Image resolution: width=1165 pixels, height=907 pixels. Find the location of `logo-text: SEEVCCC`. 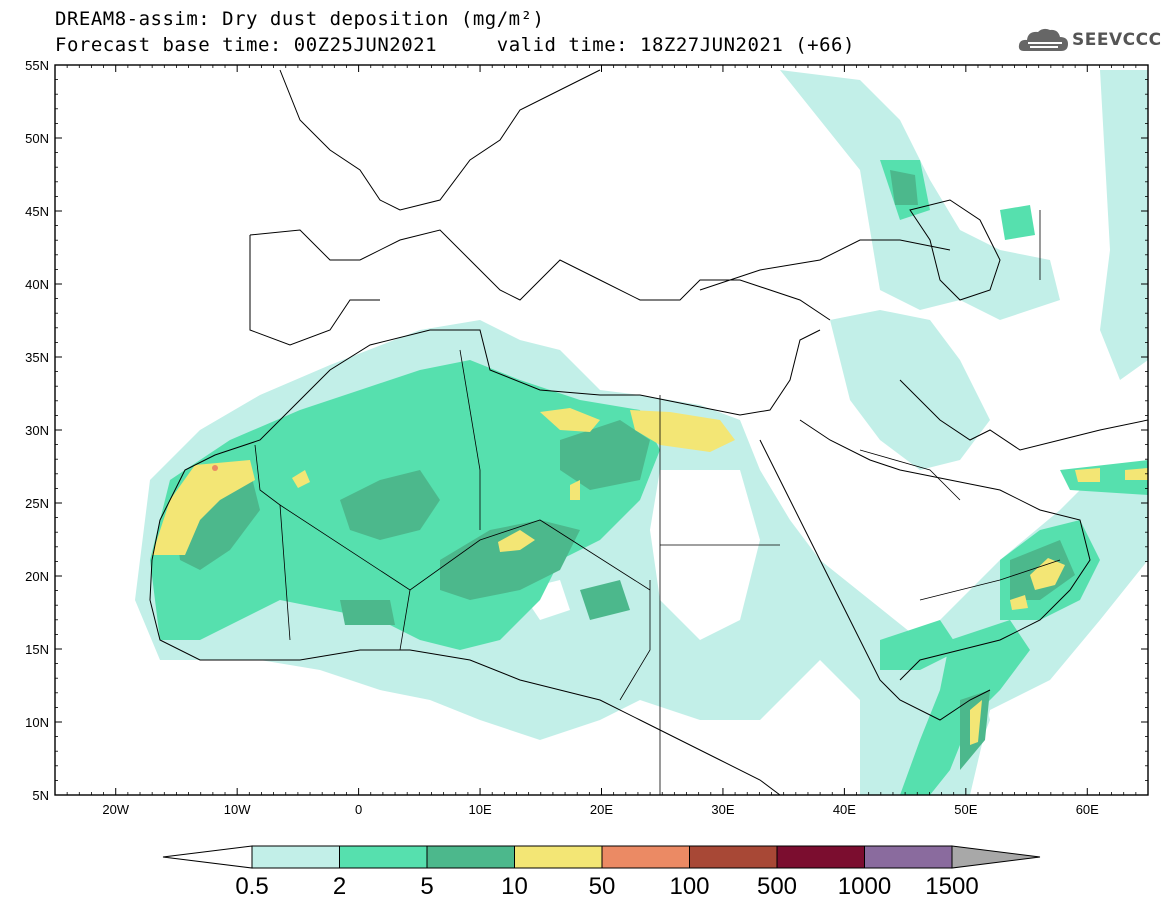

logo-text: SEEVCCC is located at coordinates (1117, 40).